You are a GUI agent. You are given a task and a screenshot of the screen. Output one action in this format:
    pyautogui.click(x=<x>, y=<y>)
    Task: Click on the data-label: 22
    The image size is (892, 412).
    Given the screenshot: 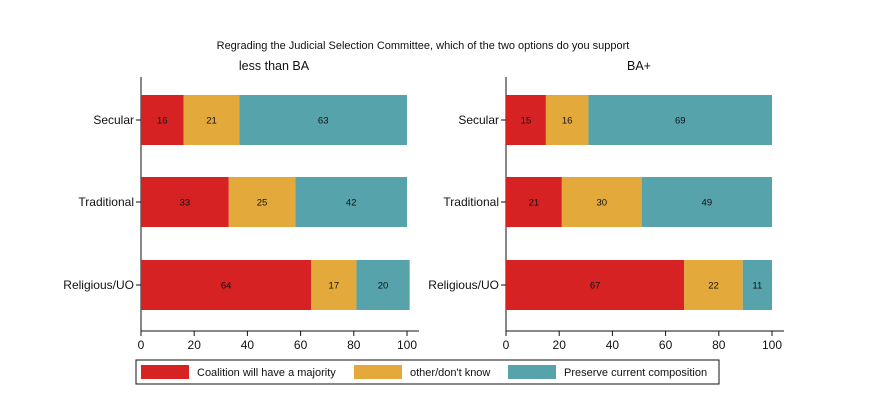 What is the action you would take?
    pyautogui.click(x=713, y=286)
    